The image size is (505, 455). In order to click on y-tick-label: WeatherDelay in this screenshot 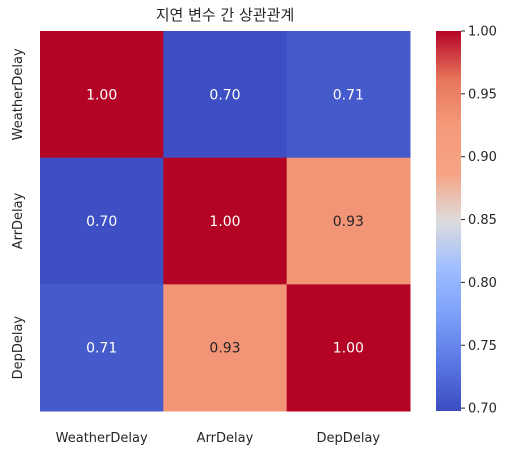, I will do `click(18, 94)`.